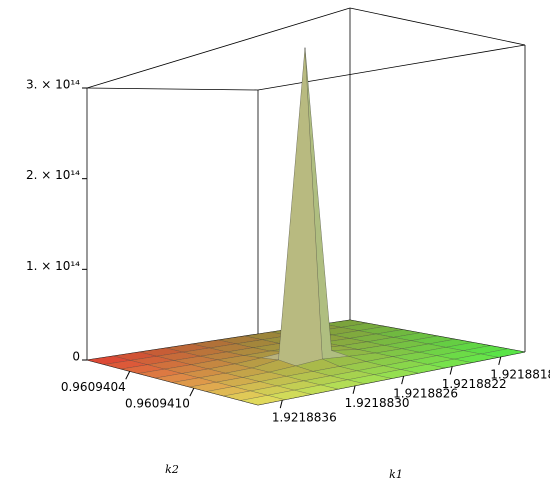 This screenshot has height=487, width=550. I want to click on x-tick-label: 1.9218822, so click(474, 384).